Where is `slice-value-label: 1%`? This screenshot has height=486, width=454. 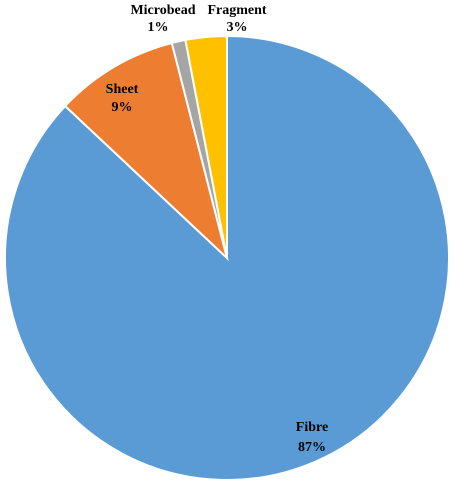
slice-value-label: 1% is located at coordinates (158, 27).